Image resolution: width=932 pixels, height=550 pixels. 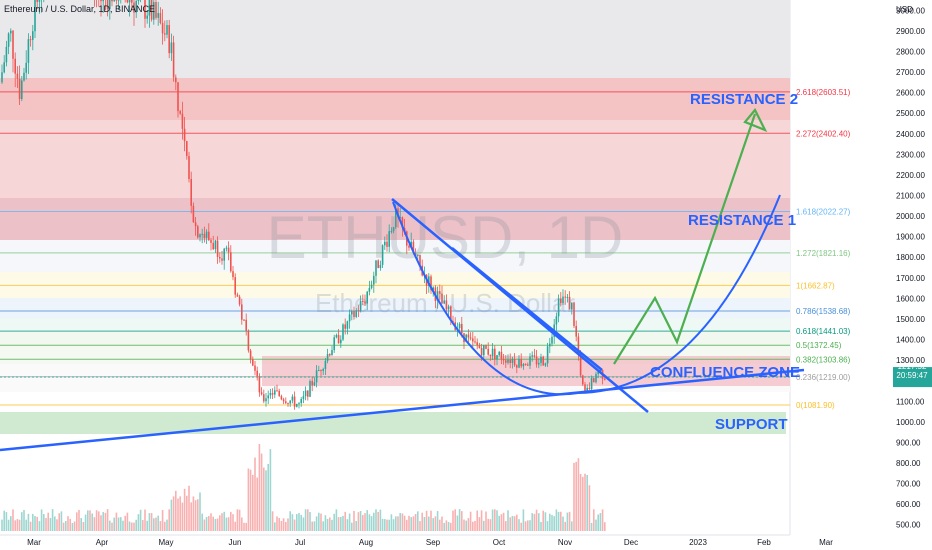 I want to click on time-label-6: Sep, so click(x=433, y=542).